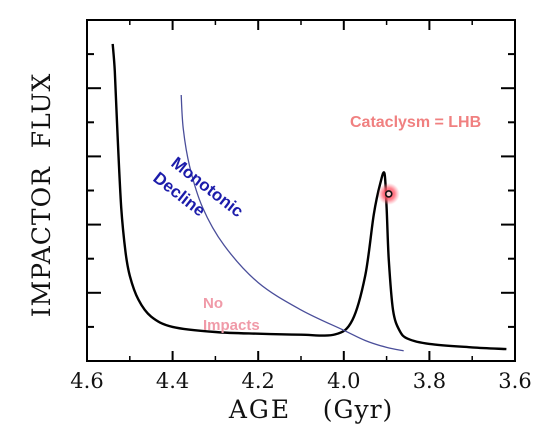 This screenshot has height=431, width=547. I want to click on x-axis-title: AGE, so click(259, 409).